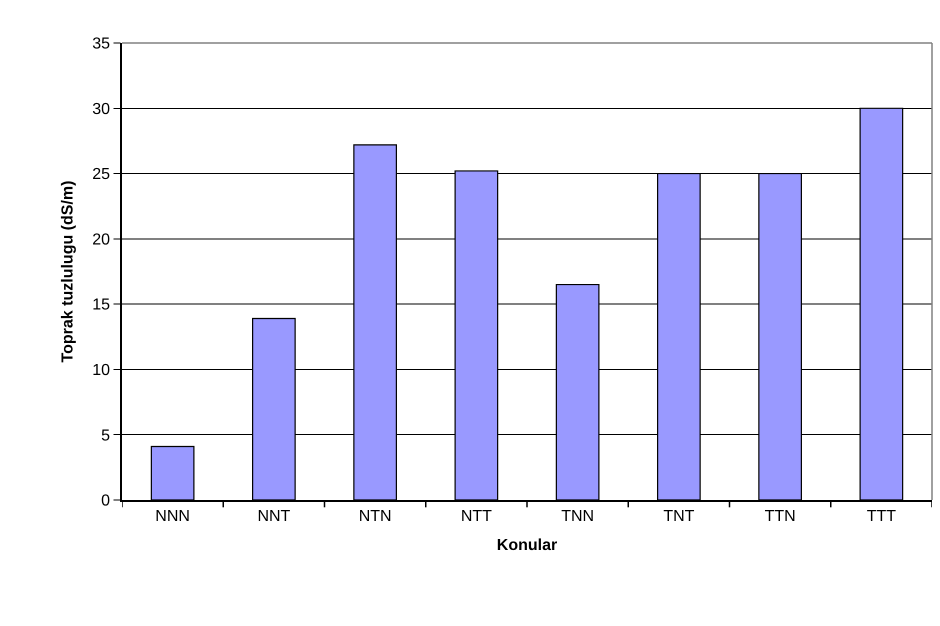  I want to click on y-tick-label: 35, so click(101, 44).